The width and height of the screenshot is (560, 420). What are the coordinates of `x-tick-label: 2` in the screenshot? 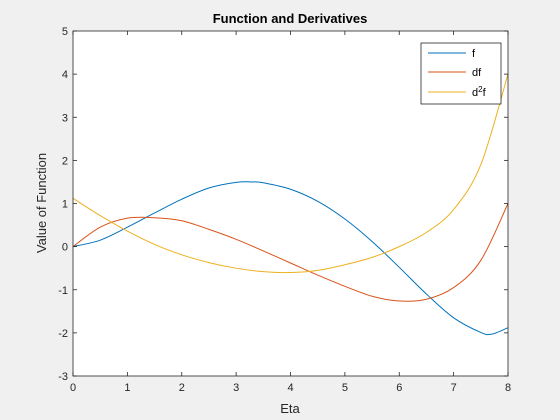 It's located at (182, 388).